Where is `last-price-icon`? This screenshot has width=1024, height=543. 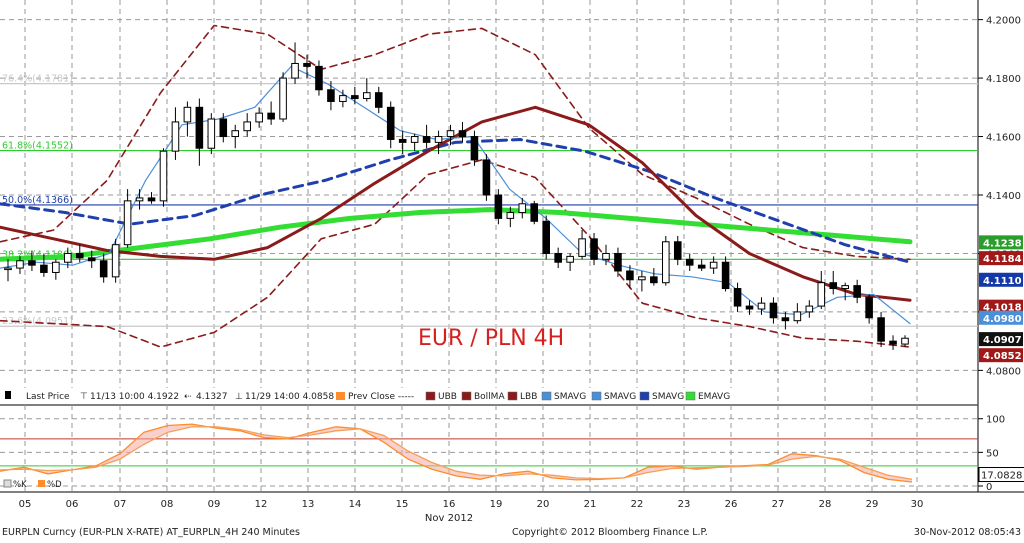
last-price-icon is located at coordinates (8, 395).